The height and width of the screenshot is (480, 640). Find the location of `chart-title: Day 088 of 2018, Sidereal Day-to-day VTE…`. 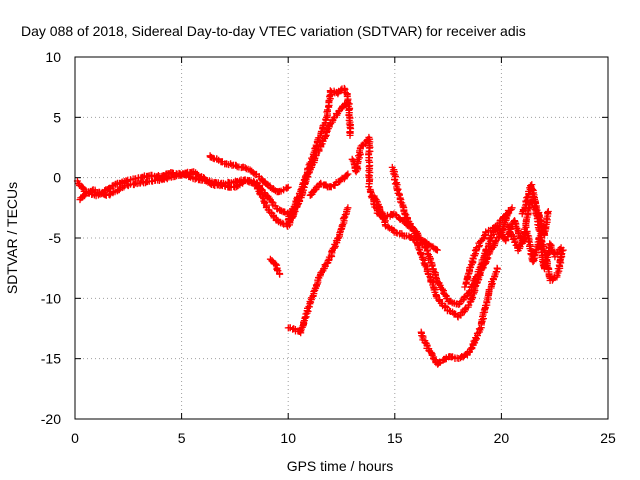

chart-title: Day 088 of 2018, Sidereal Day-to-day VTE… is located at coordinates (273, 31).